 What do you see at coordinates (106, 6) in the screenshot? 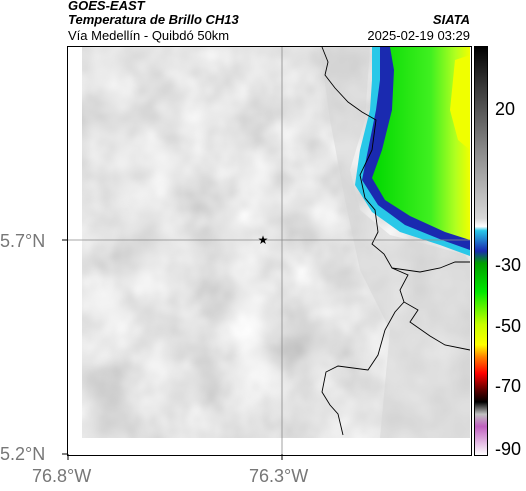
I see `product-label: GOES-EAST` at bounding box center [106, 6].